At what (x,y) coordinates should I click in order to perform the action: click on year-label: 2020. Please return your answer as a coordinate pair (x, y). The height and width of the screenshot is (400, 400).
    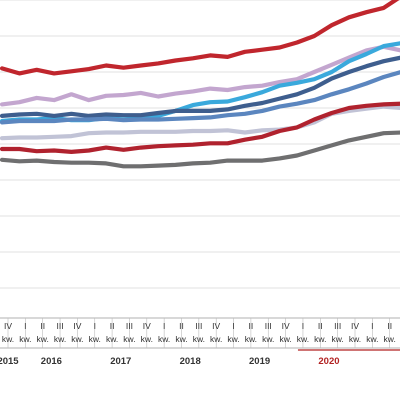
    Looking at the image, I should click on (328, 361).